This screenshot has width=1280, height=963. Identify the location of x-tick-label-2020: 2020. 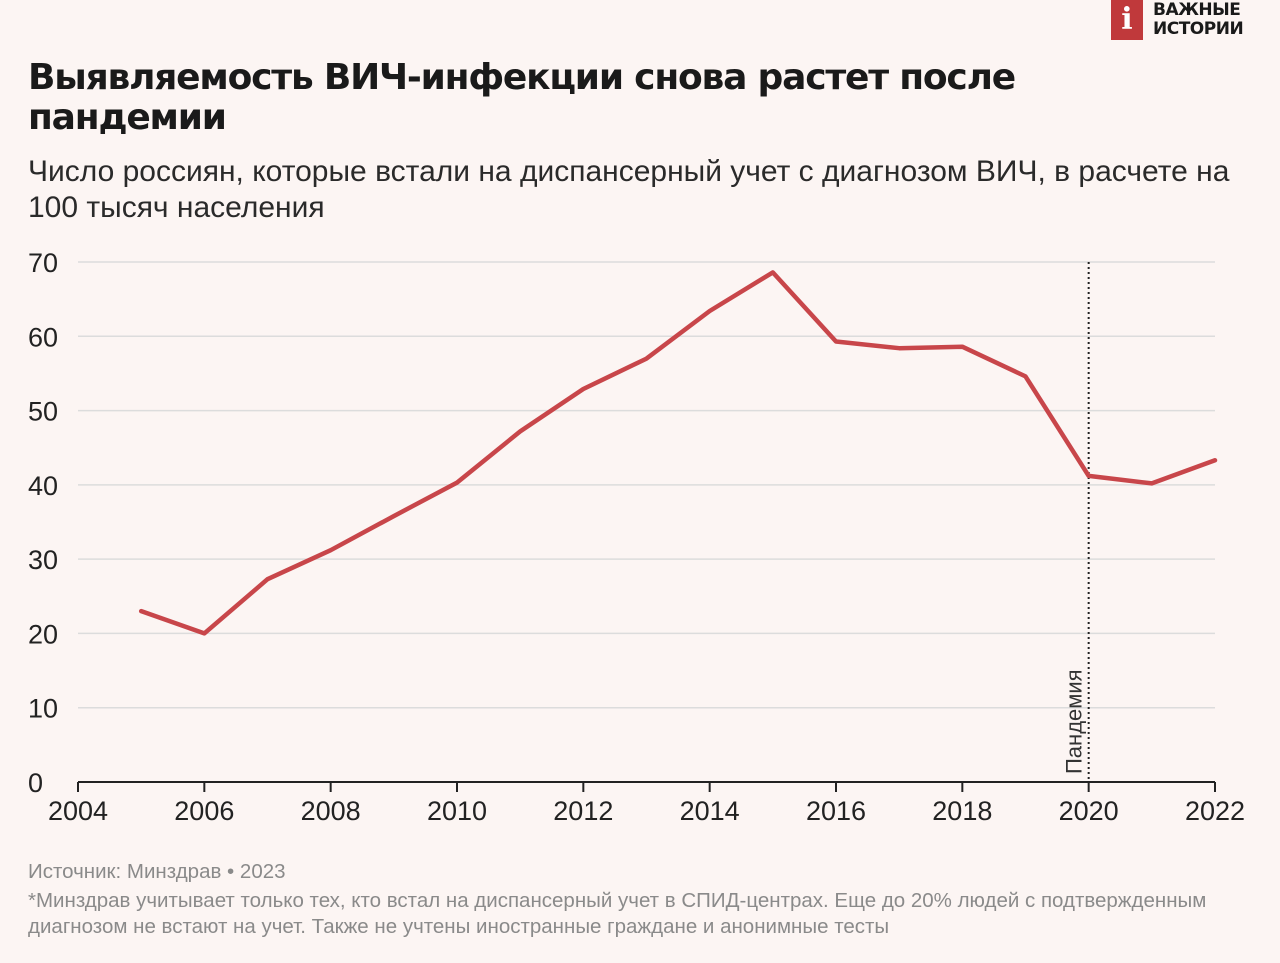
(1089, 811).